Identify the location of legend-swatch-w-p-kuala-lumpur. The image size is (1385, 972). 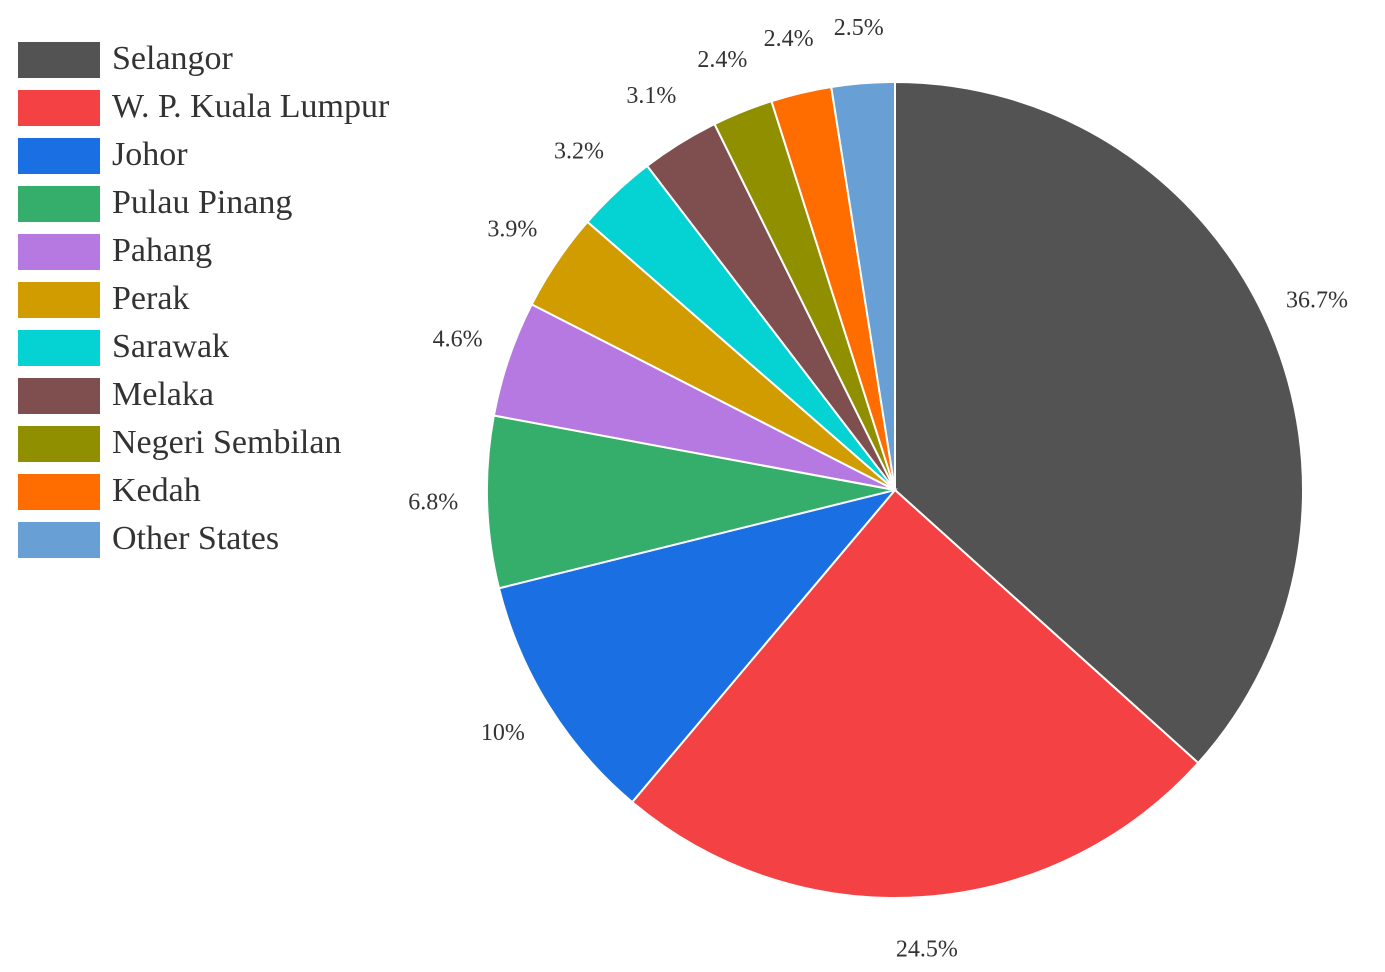
(59, 108).